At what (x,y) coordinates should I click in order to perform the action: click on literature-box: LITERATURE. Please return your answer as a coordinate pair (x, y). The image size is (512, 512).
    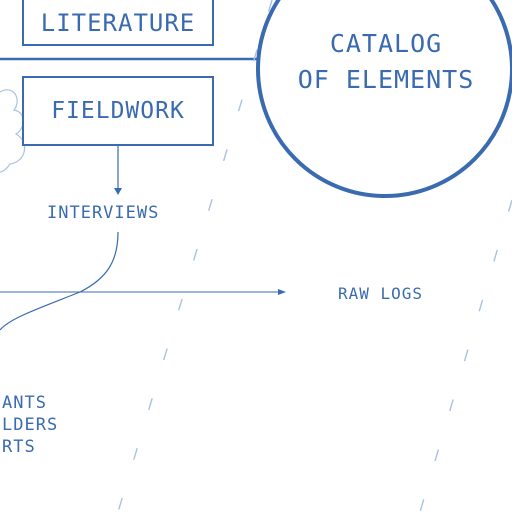
    Looking at the image, I should click on (118, 23).